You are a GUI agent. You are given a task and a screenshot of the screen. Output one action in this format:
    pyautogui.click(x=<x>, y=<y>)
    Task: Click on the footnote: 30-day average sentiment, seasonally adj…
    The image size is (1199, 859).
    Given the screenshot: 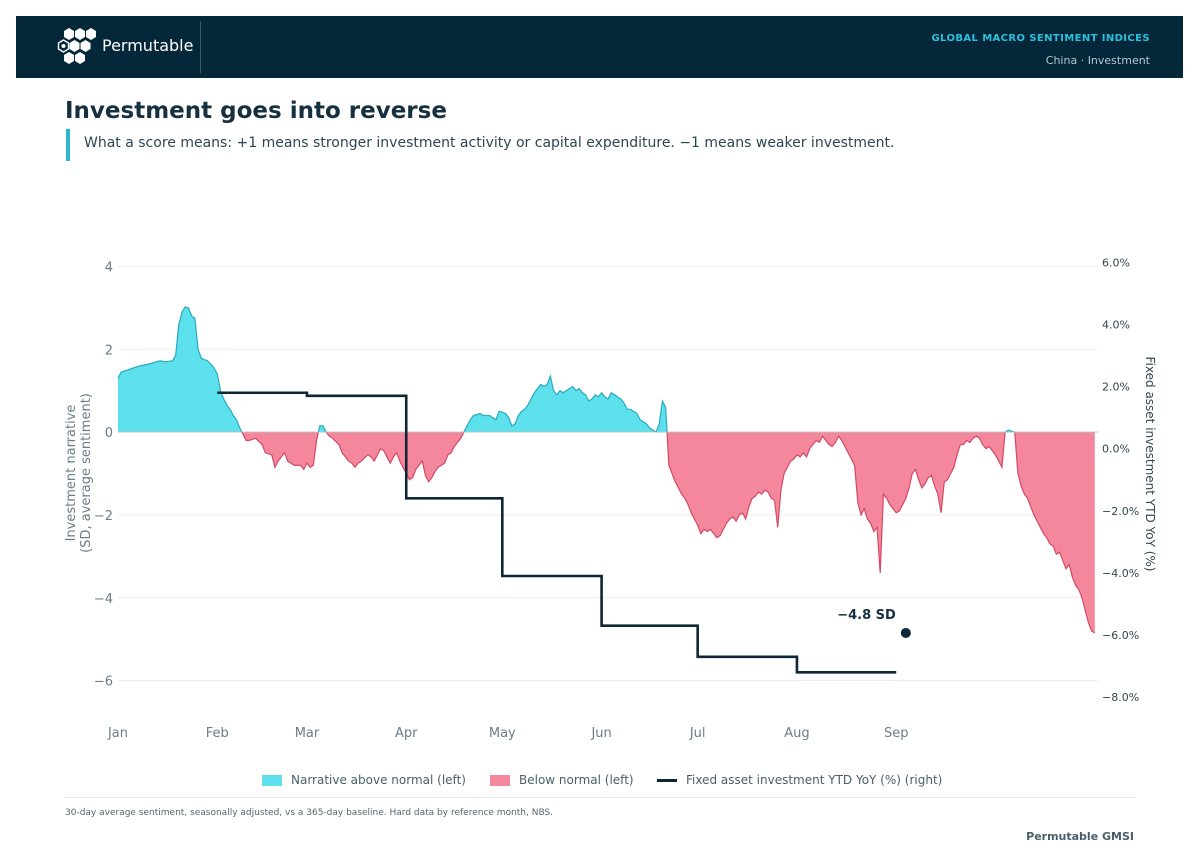 What is the action you would take?
    pyautogui.click(x=309, y=813)
    